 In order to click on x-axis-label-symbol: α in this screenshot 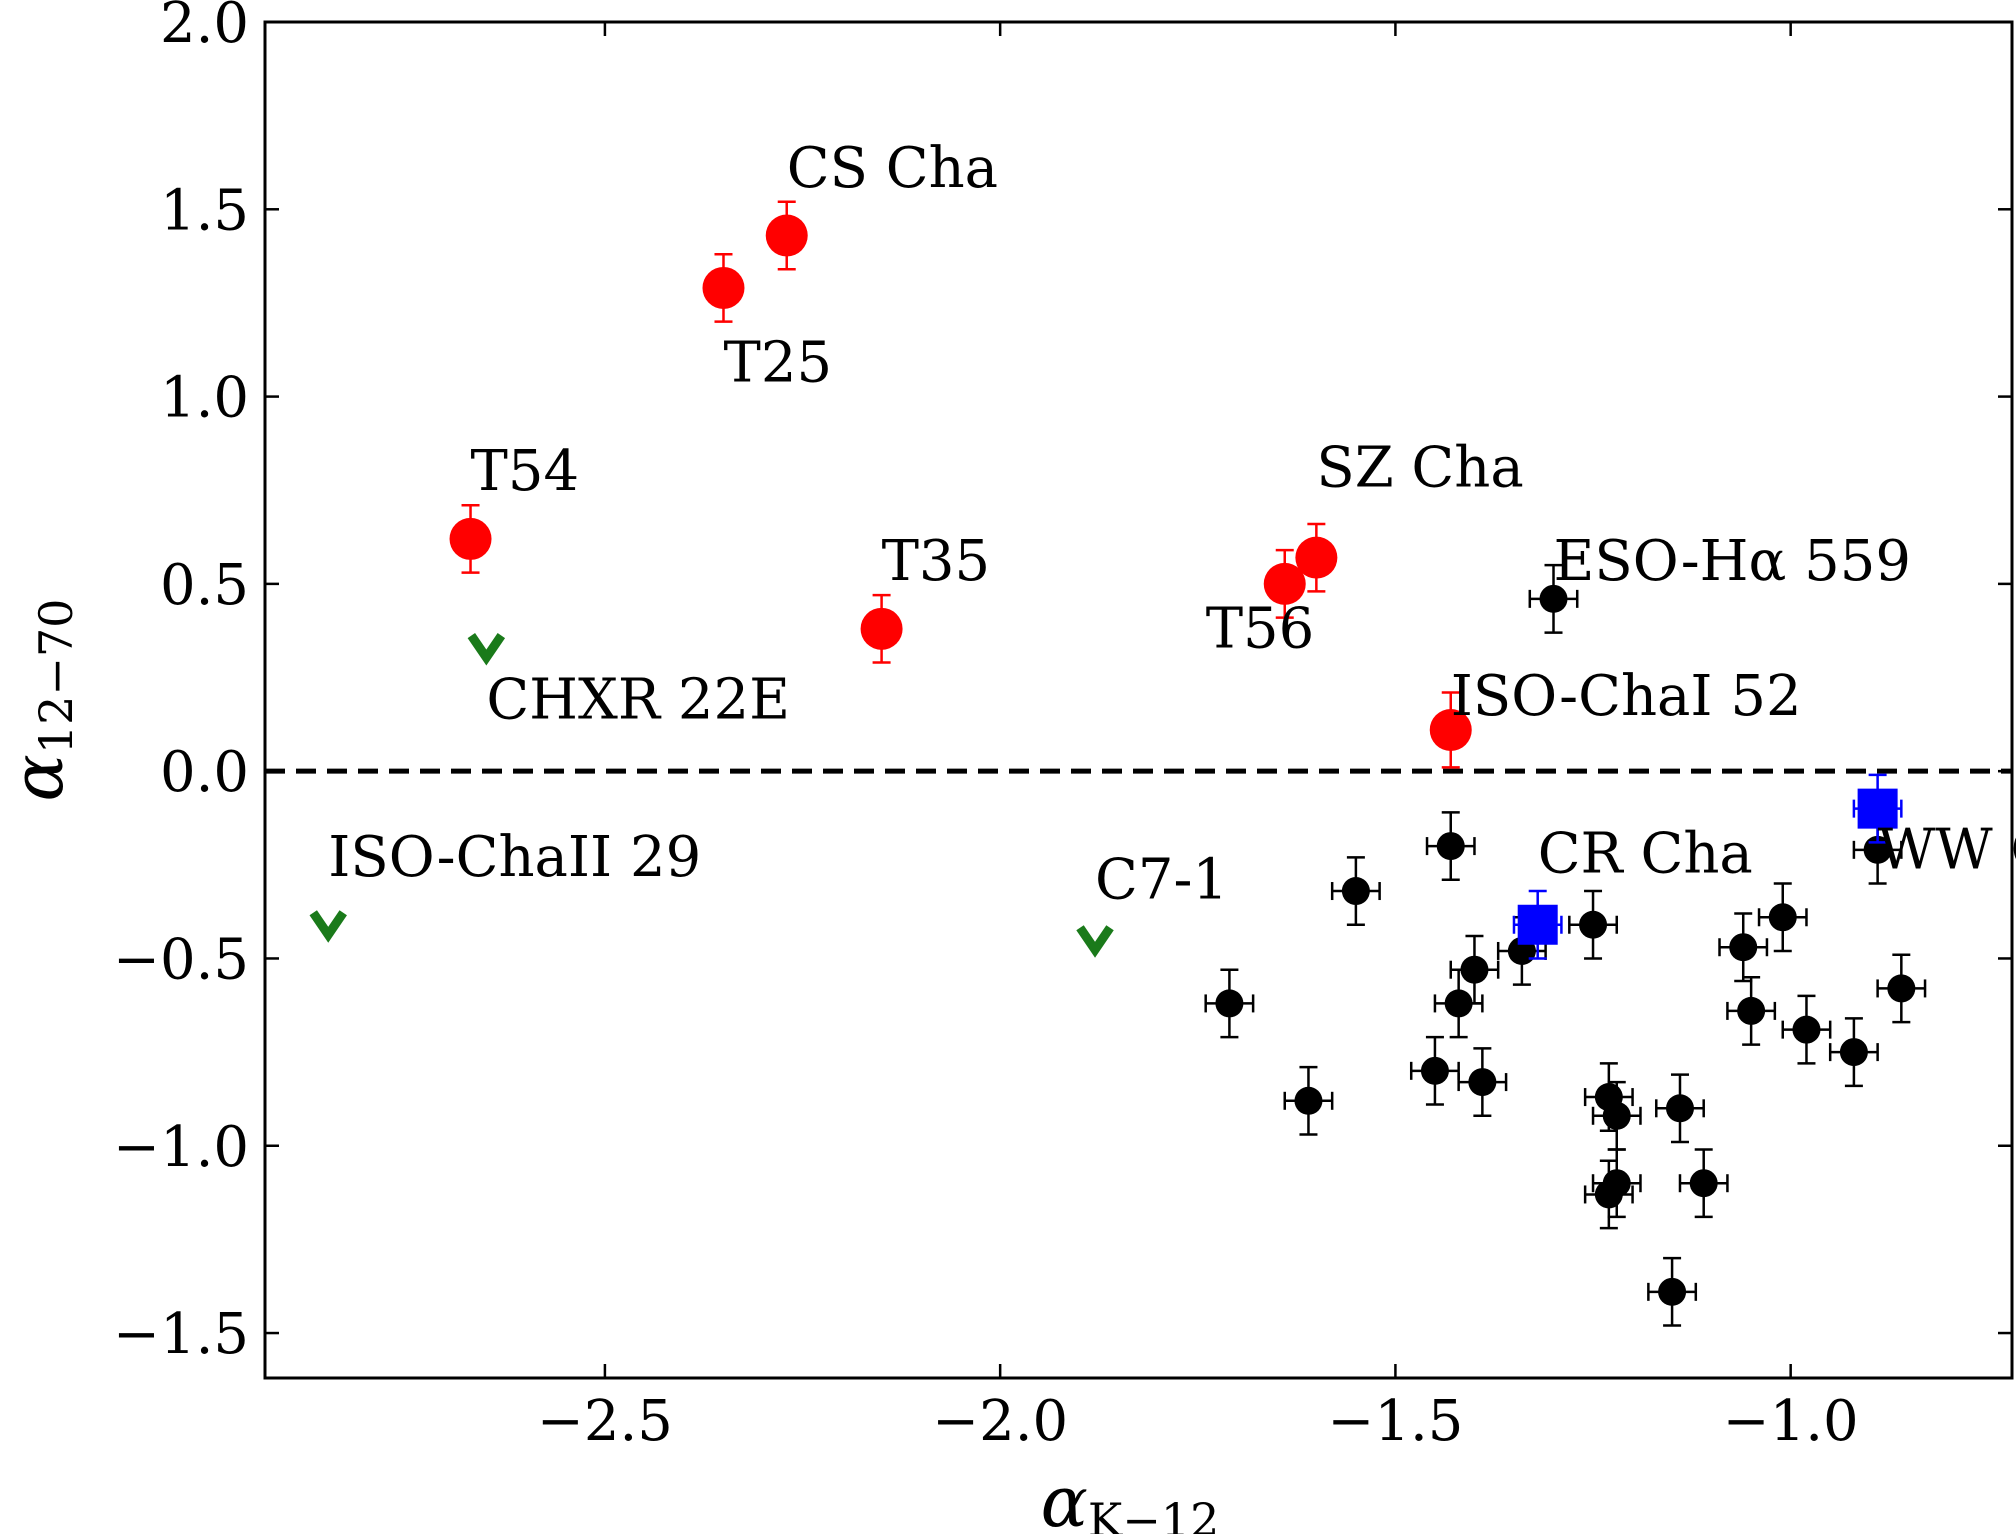, I will do `click(1064, 1497)`.